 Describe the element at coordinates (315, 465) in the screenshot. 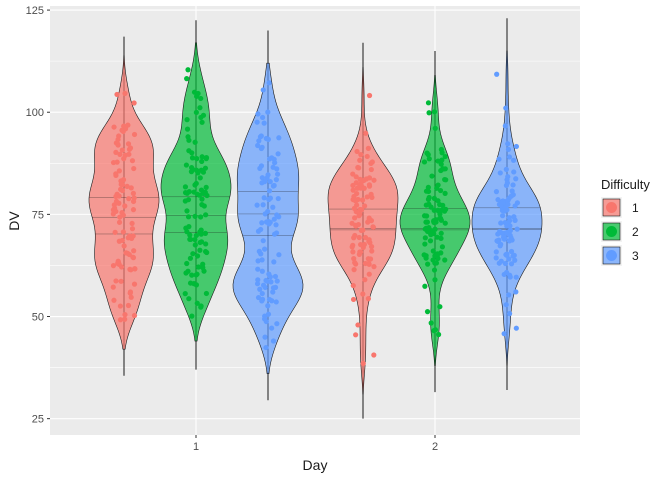

I see `x-axis-title: Day` at that location.